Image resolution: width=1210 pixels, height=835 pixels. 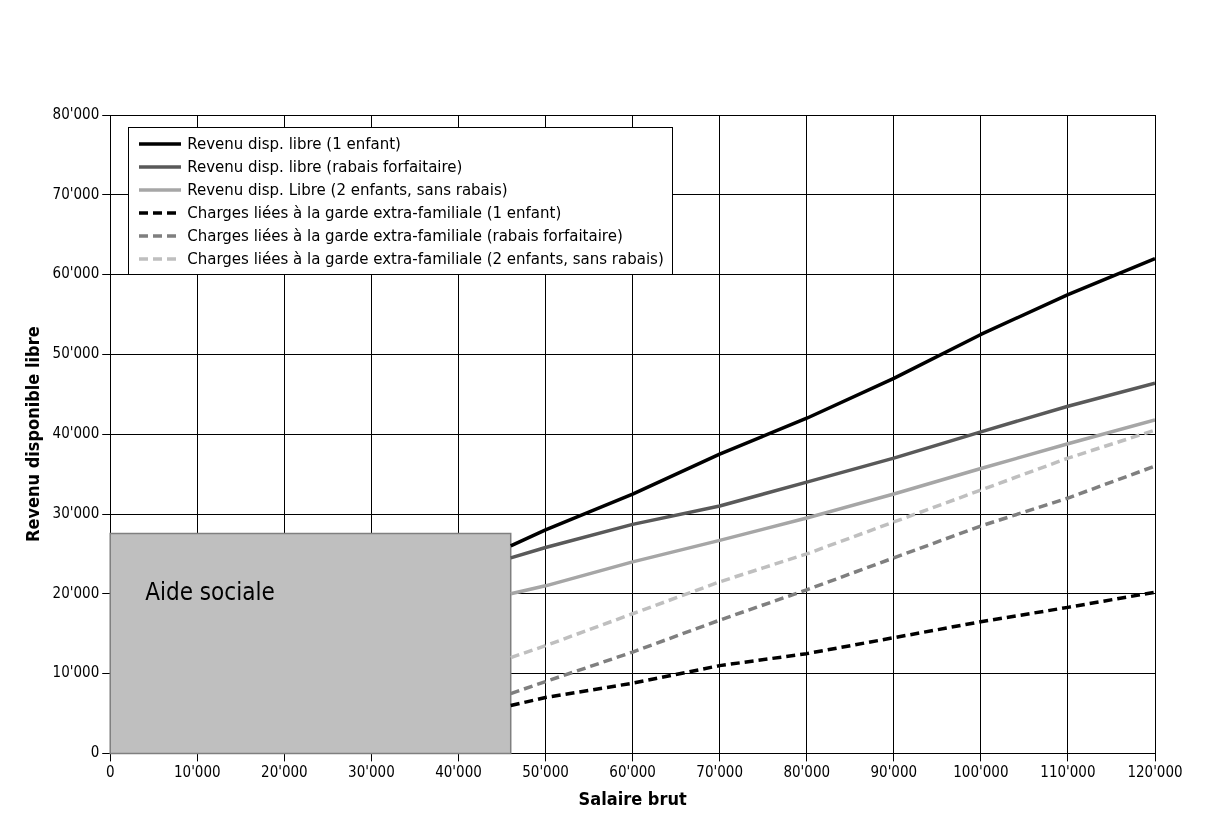 I want to click on y-tick-label: 50'000, so click(x=76, y=353).